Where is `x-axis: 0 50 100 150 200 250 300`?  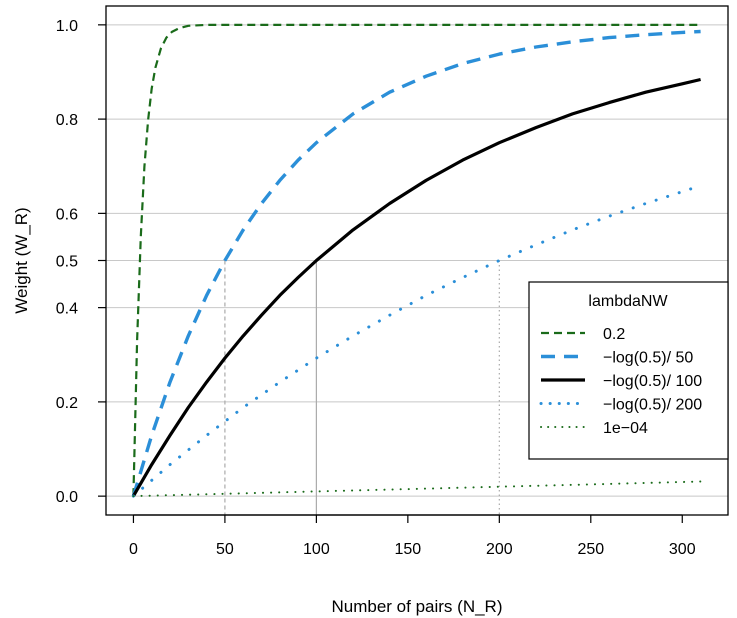
x-axis: 0 50 100 150 200 250 300 is located at coordinates (412, 536).